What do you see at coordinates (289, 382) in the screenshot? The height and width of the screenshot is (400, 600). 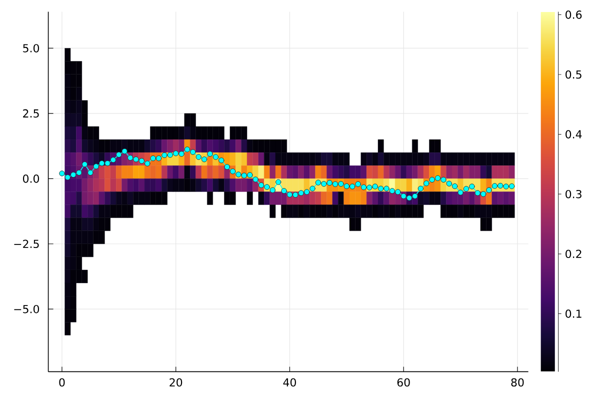 I see `x-tick-label: 40` at bounding box center [289, 382].